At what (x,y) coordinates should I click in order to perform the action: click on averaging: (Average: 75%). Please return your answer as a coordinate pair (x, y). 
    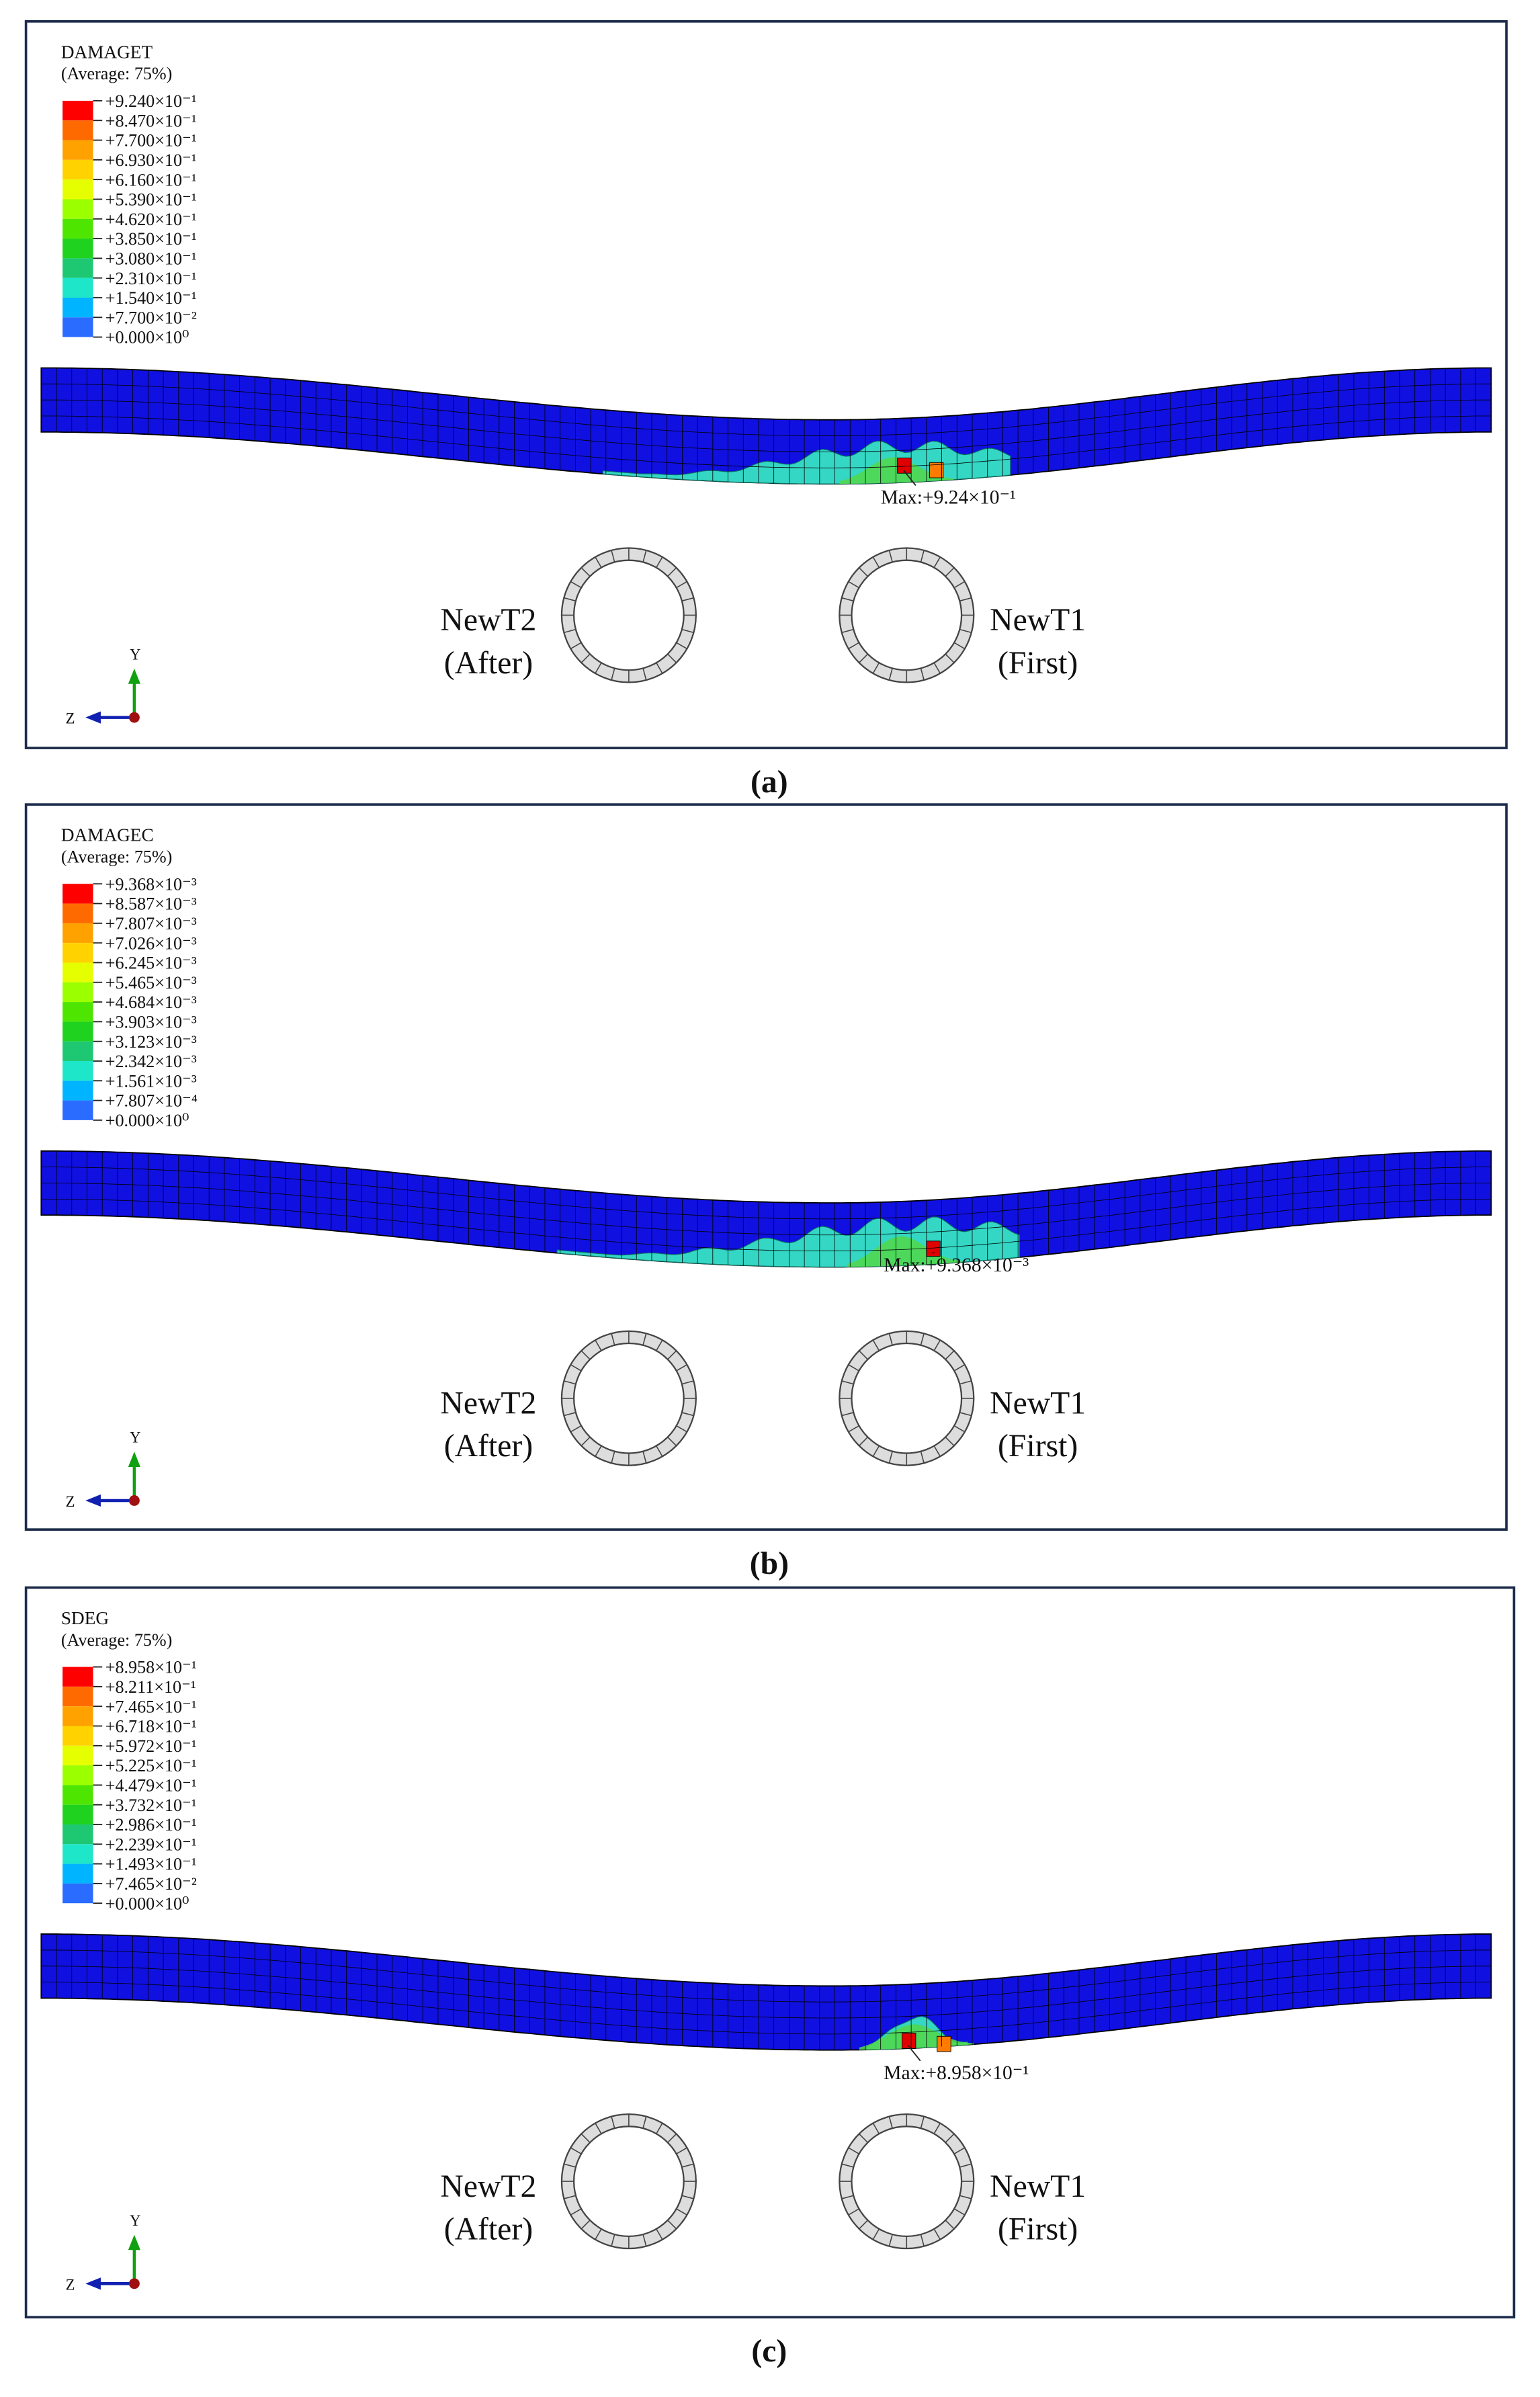
    Looking at the image, I should click on (117, 74).